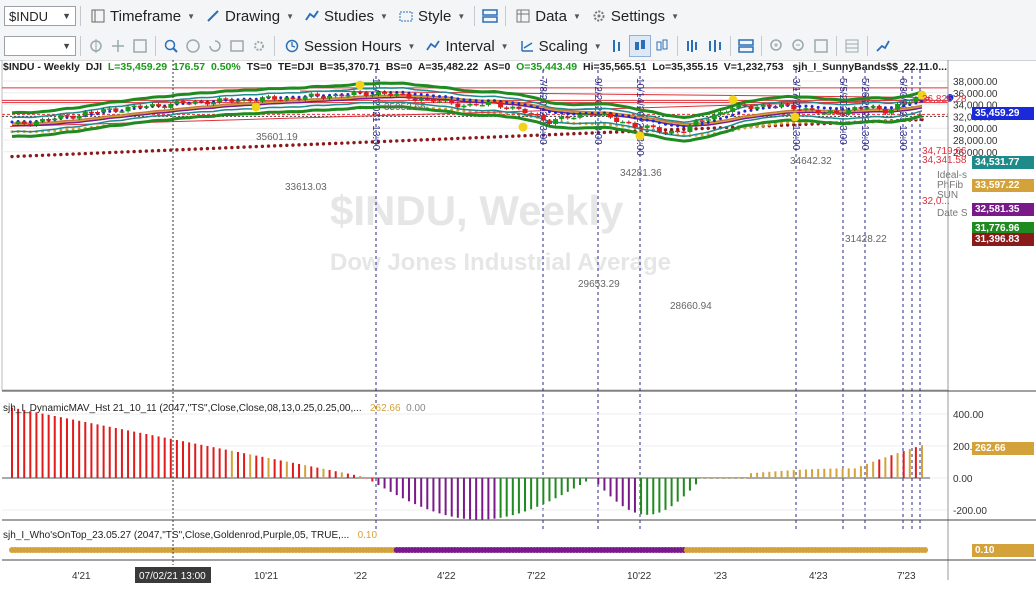 The image size is (1036, 601). What do you see at coordinates (527, 46) in the screenshot?
I see `scaling-icon` at bounding box center [527, 46].